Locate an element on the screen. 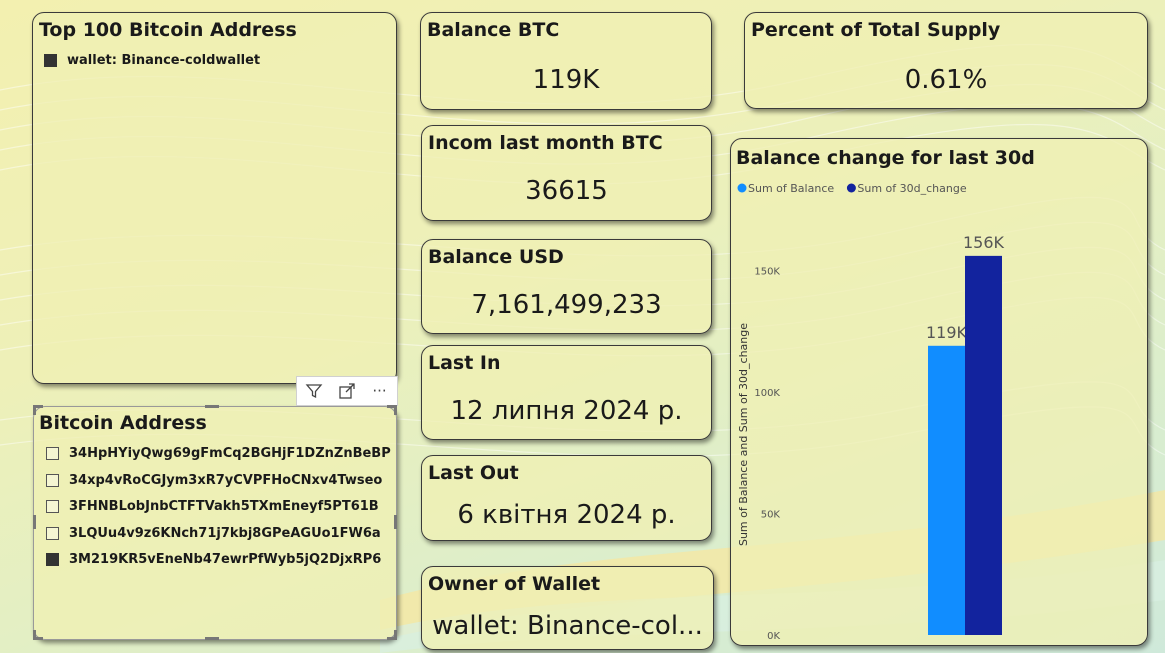 The height and width of the screenshot is (653, 1165). y-axis-title: Sum of Balance and Sum of 30d_change is located at coordinates (743, 434).